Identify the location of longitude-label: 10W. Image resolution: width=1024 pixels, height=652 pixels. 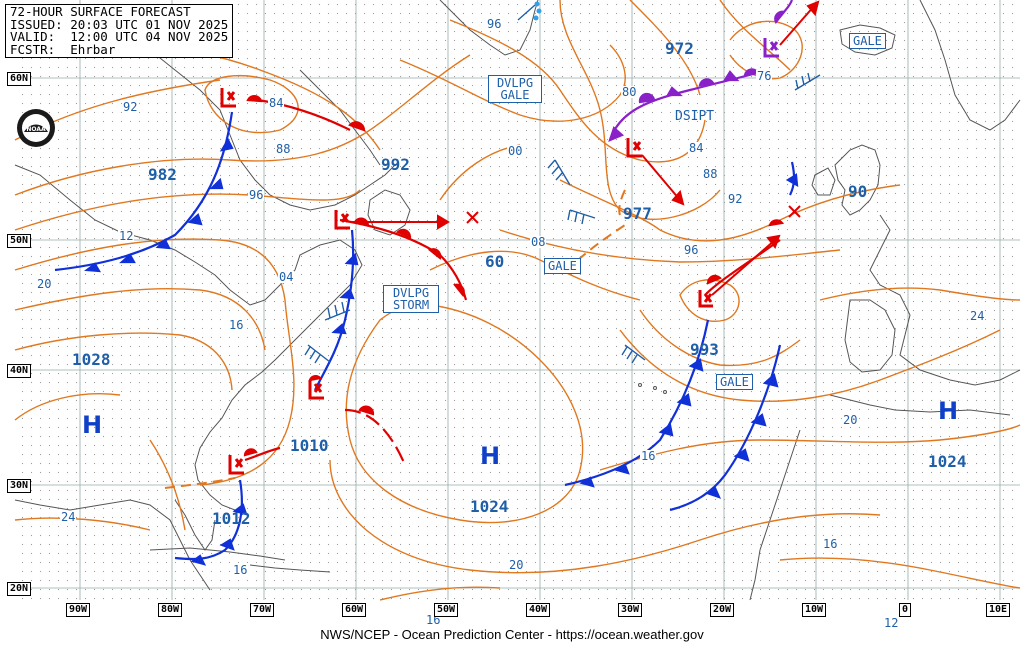
(814, 610).